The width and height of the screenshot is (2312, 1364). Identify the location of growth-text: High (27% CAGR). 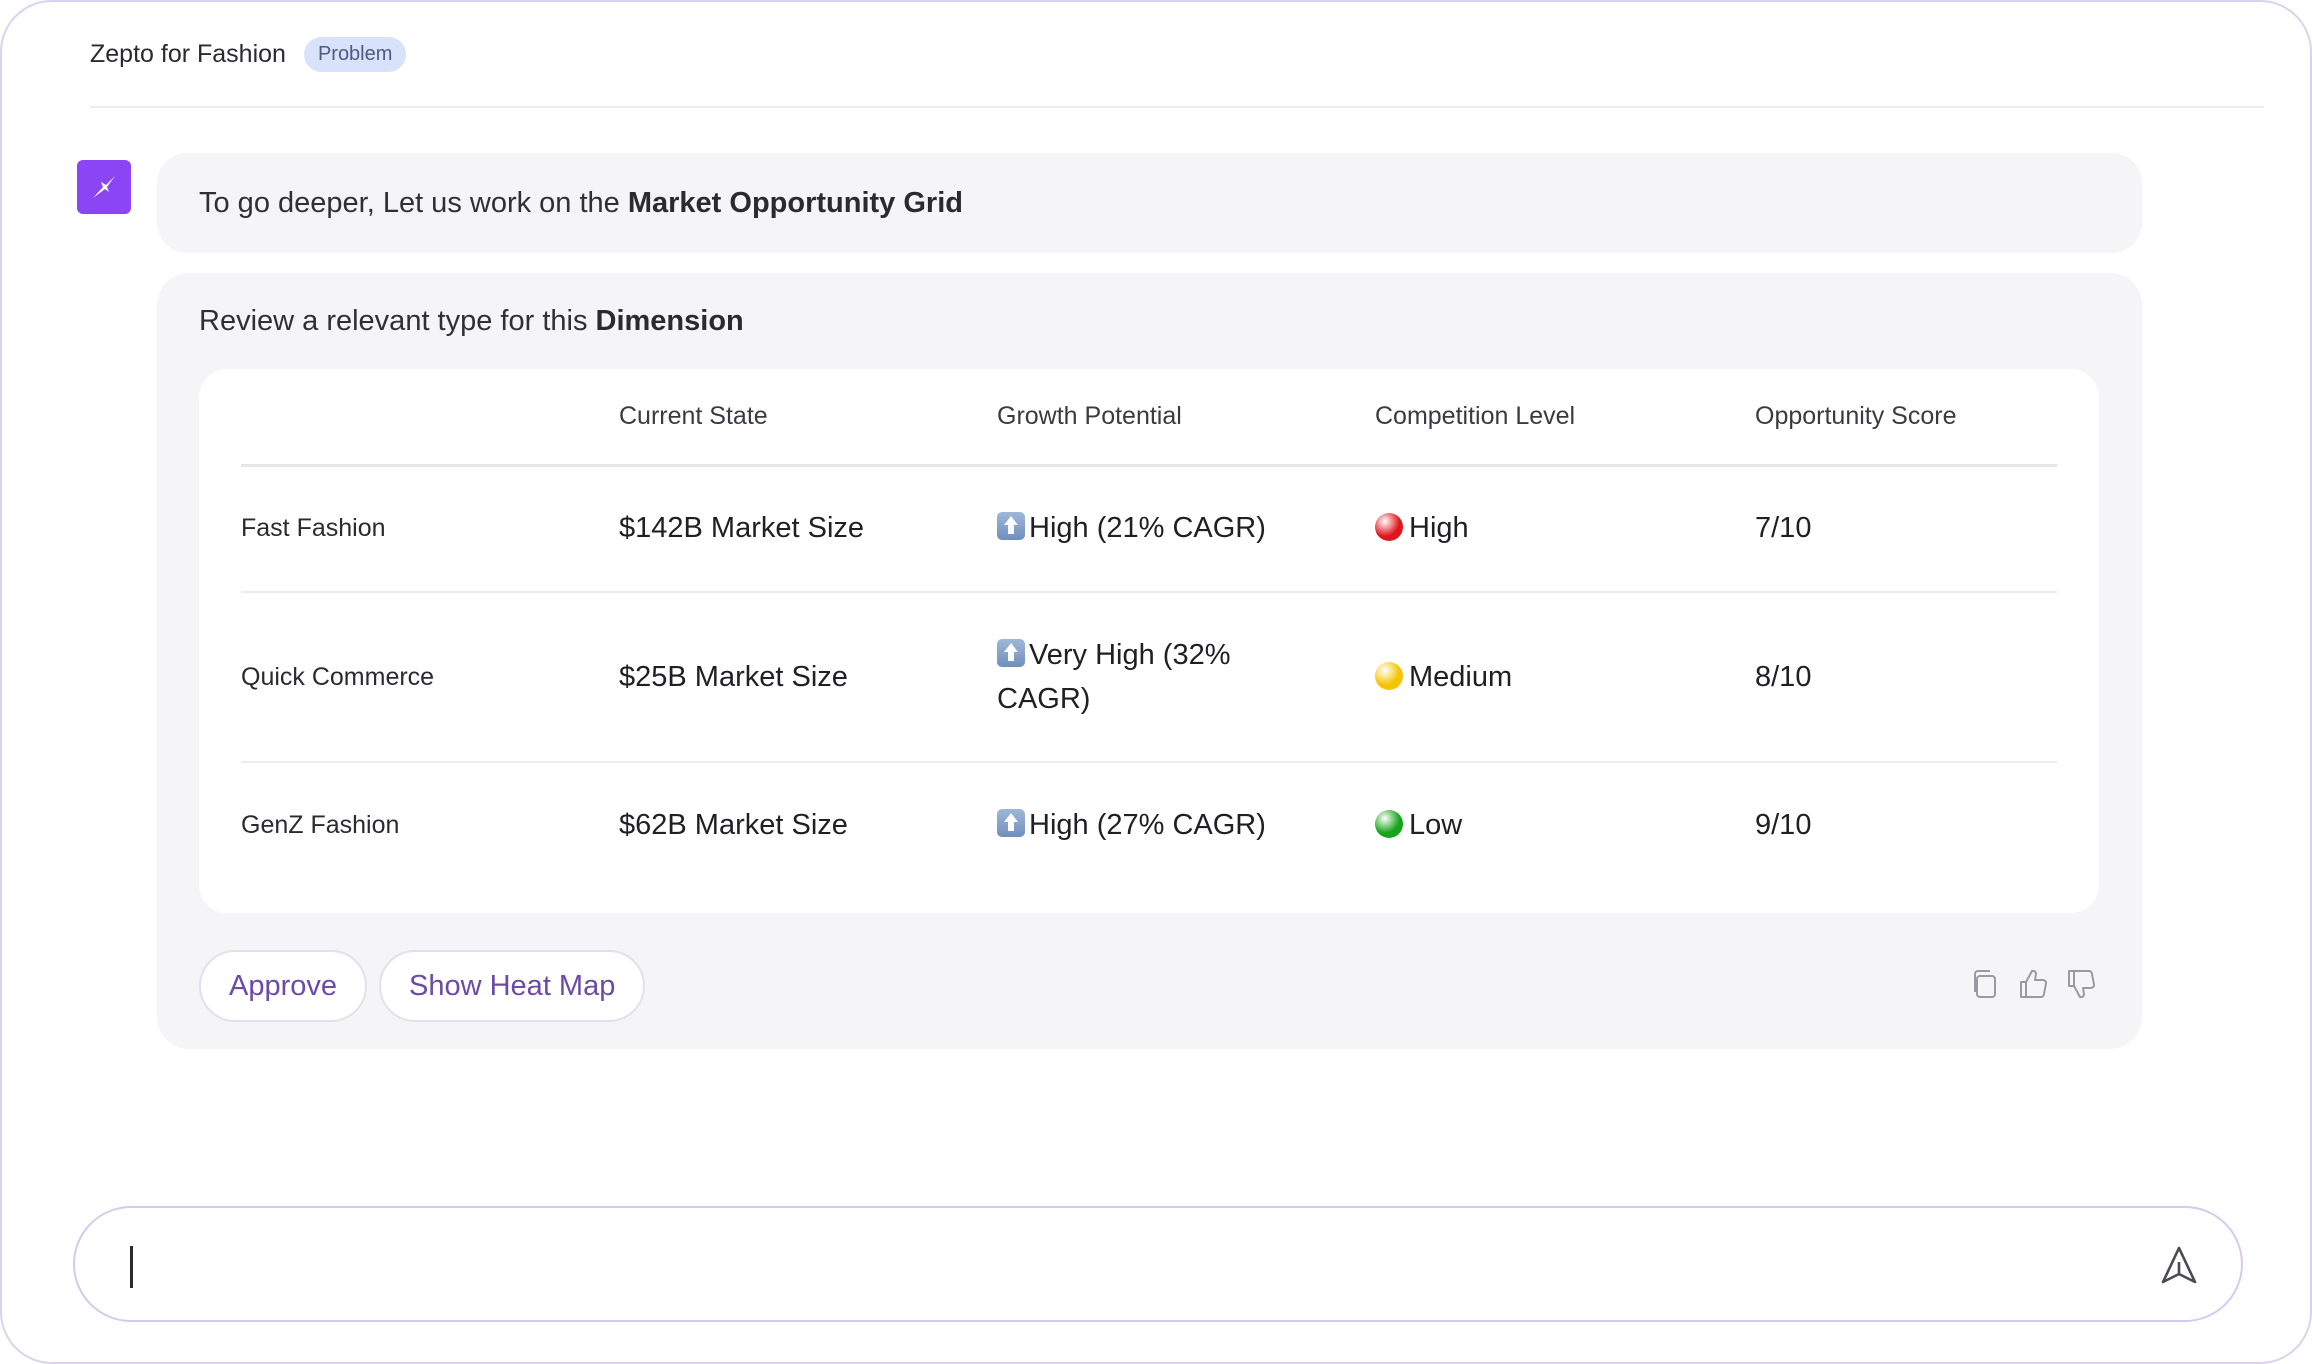
(1147, 824).